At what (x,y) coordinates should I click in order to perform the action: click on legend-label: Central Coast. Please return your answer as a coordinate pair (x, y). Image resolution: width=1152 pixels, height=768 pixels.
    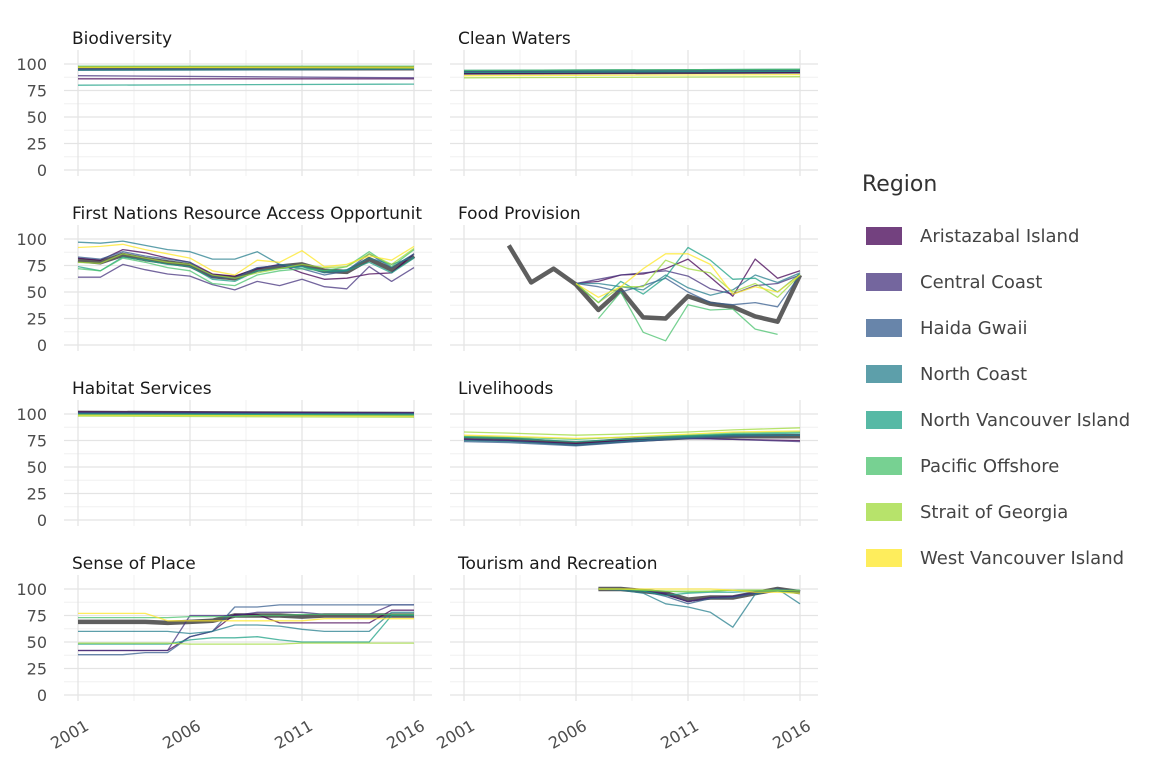
    Looking at the image, I should click on (981, 282).